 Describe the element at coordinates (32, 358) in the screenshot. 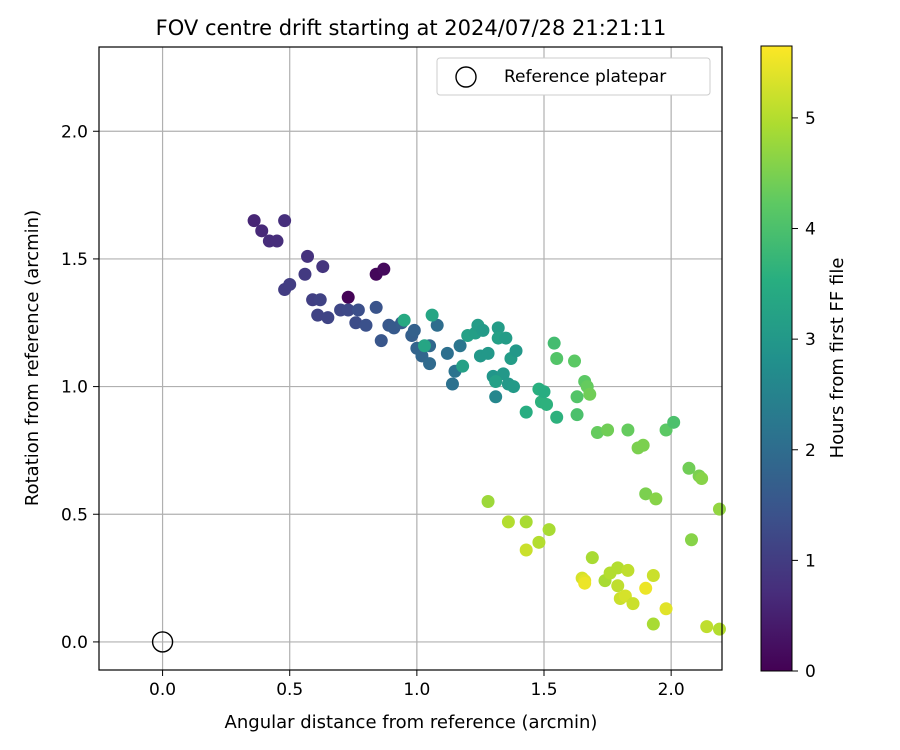

I see `y-axis-label: Rotation from reference (arcmin)` at that location.